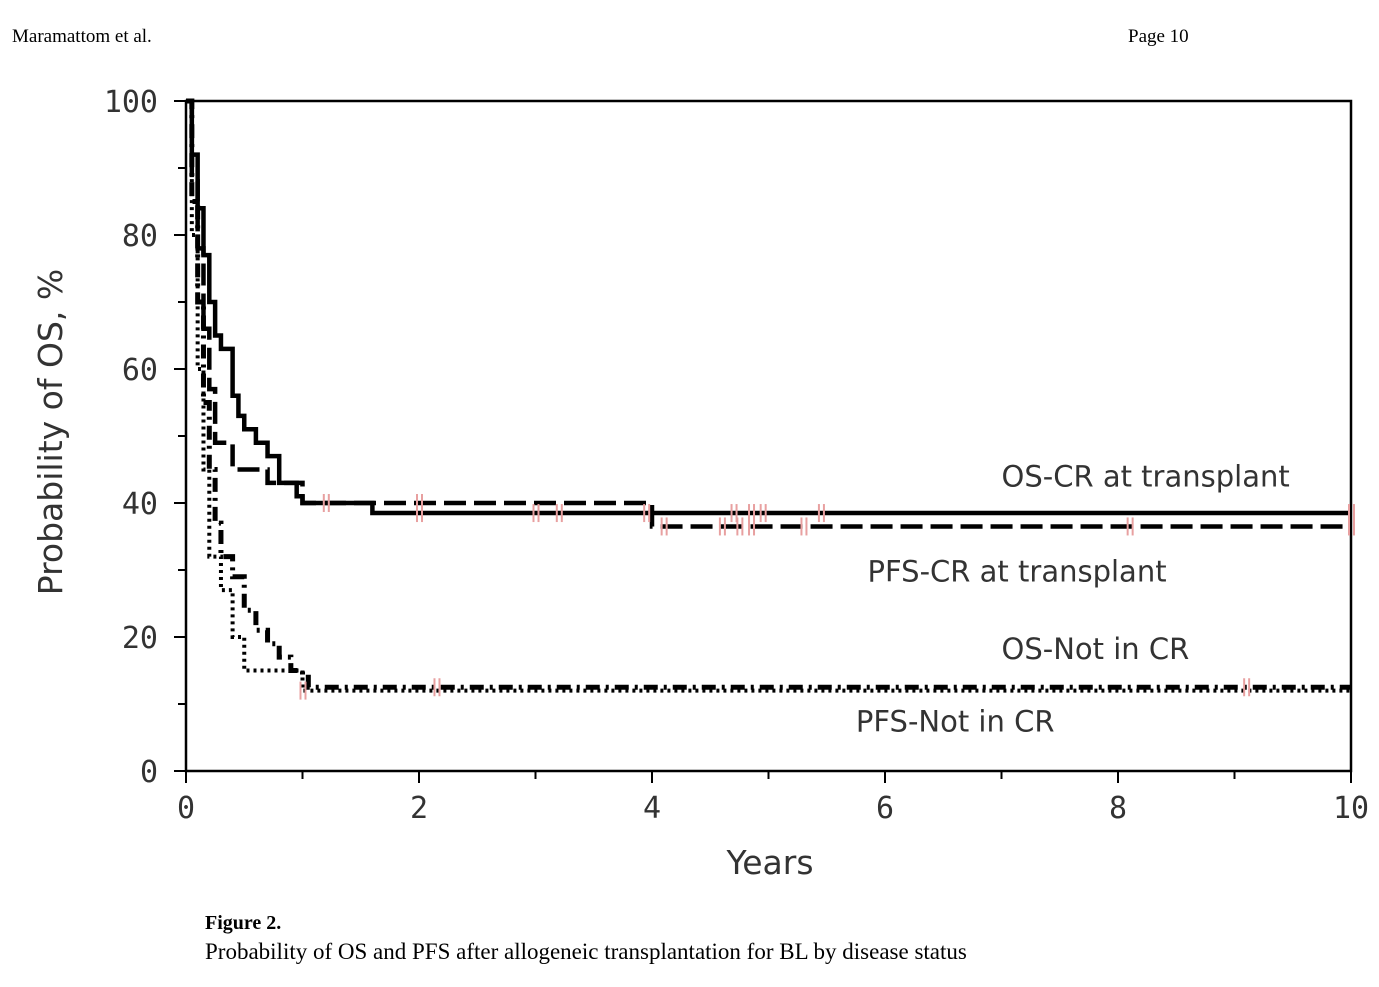 The image size is (1379, 987). I want to click on y-tick-label: 60, so click(140, 370).